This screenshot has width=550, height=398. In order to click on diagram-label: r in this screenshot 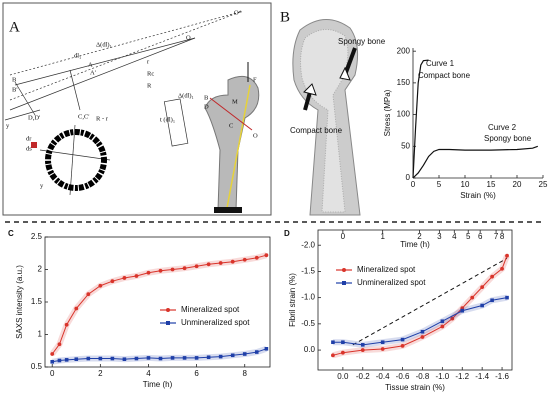, I will do `click(148, 61)`.